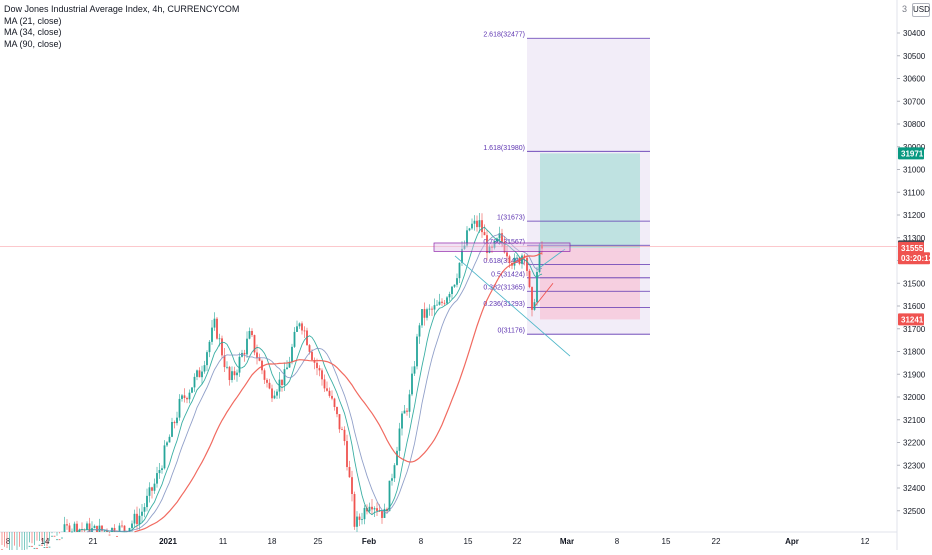 Image resolution: width=932 pixels, height=555 pixels. Describe the element at coordinates (502, 247) in the screenshot. I see `resistance-rectangle` at that location.